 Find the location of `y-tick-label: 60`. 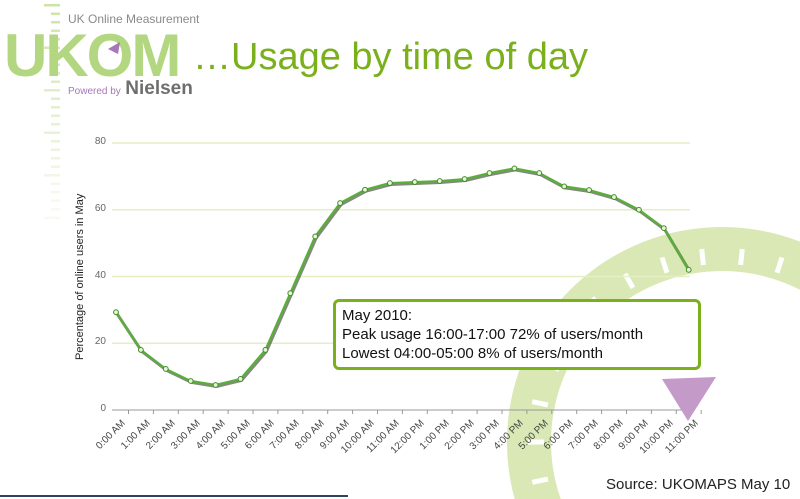

y-tick-label: 60 is located at coordinates (100, 208).